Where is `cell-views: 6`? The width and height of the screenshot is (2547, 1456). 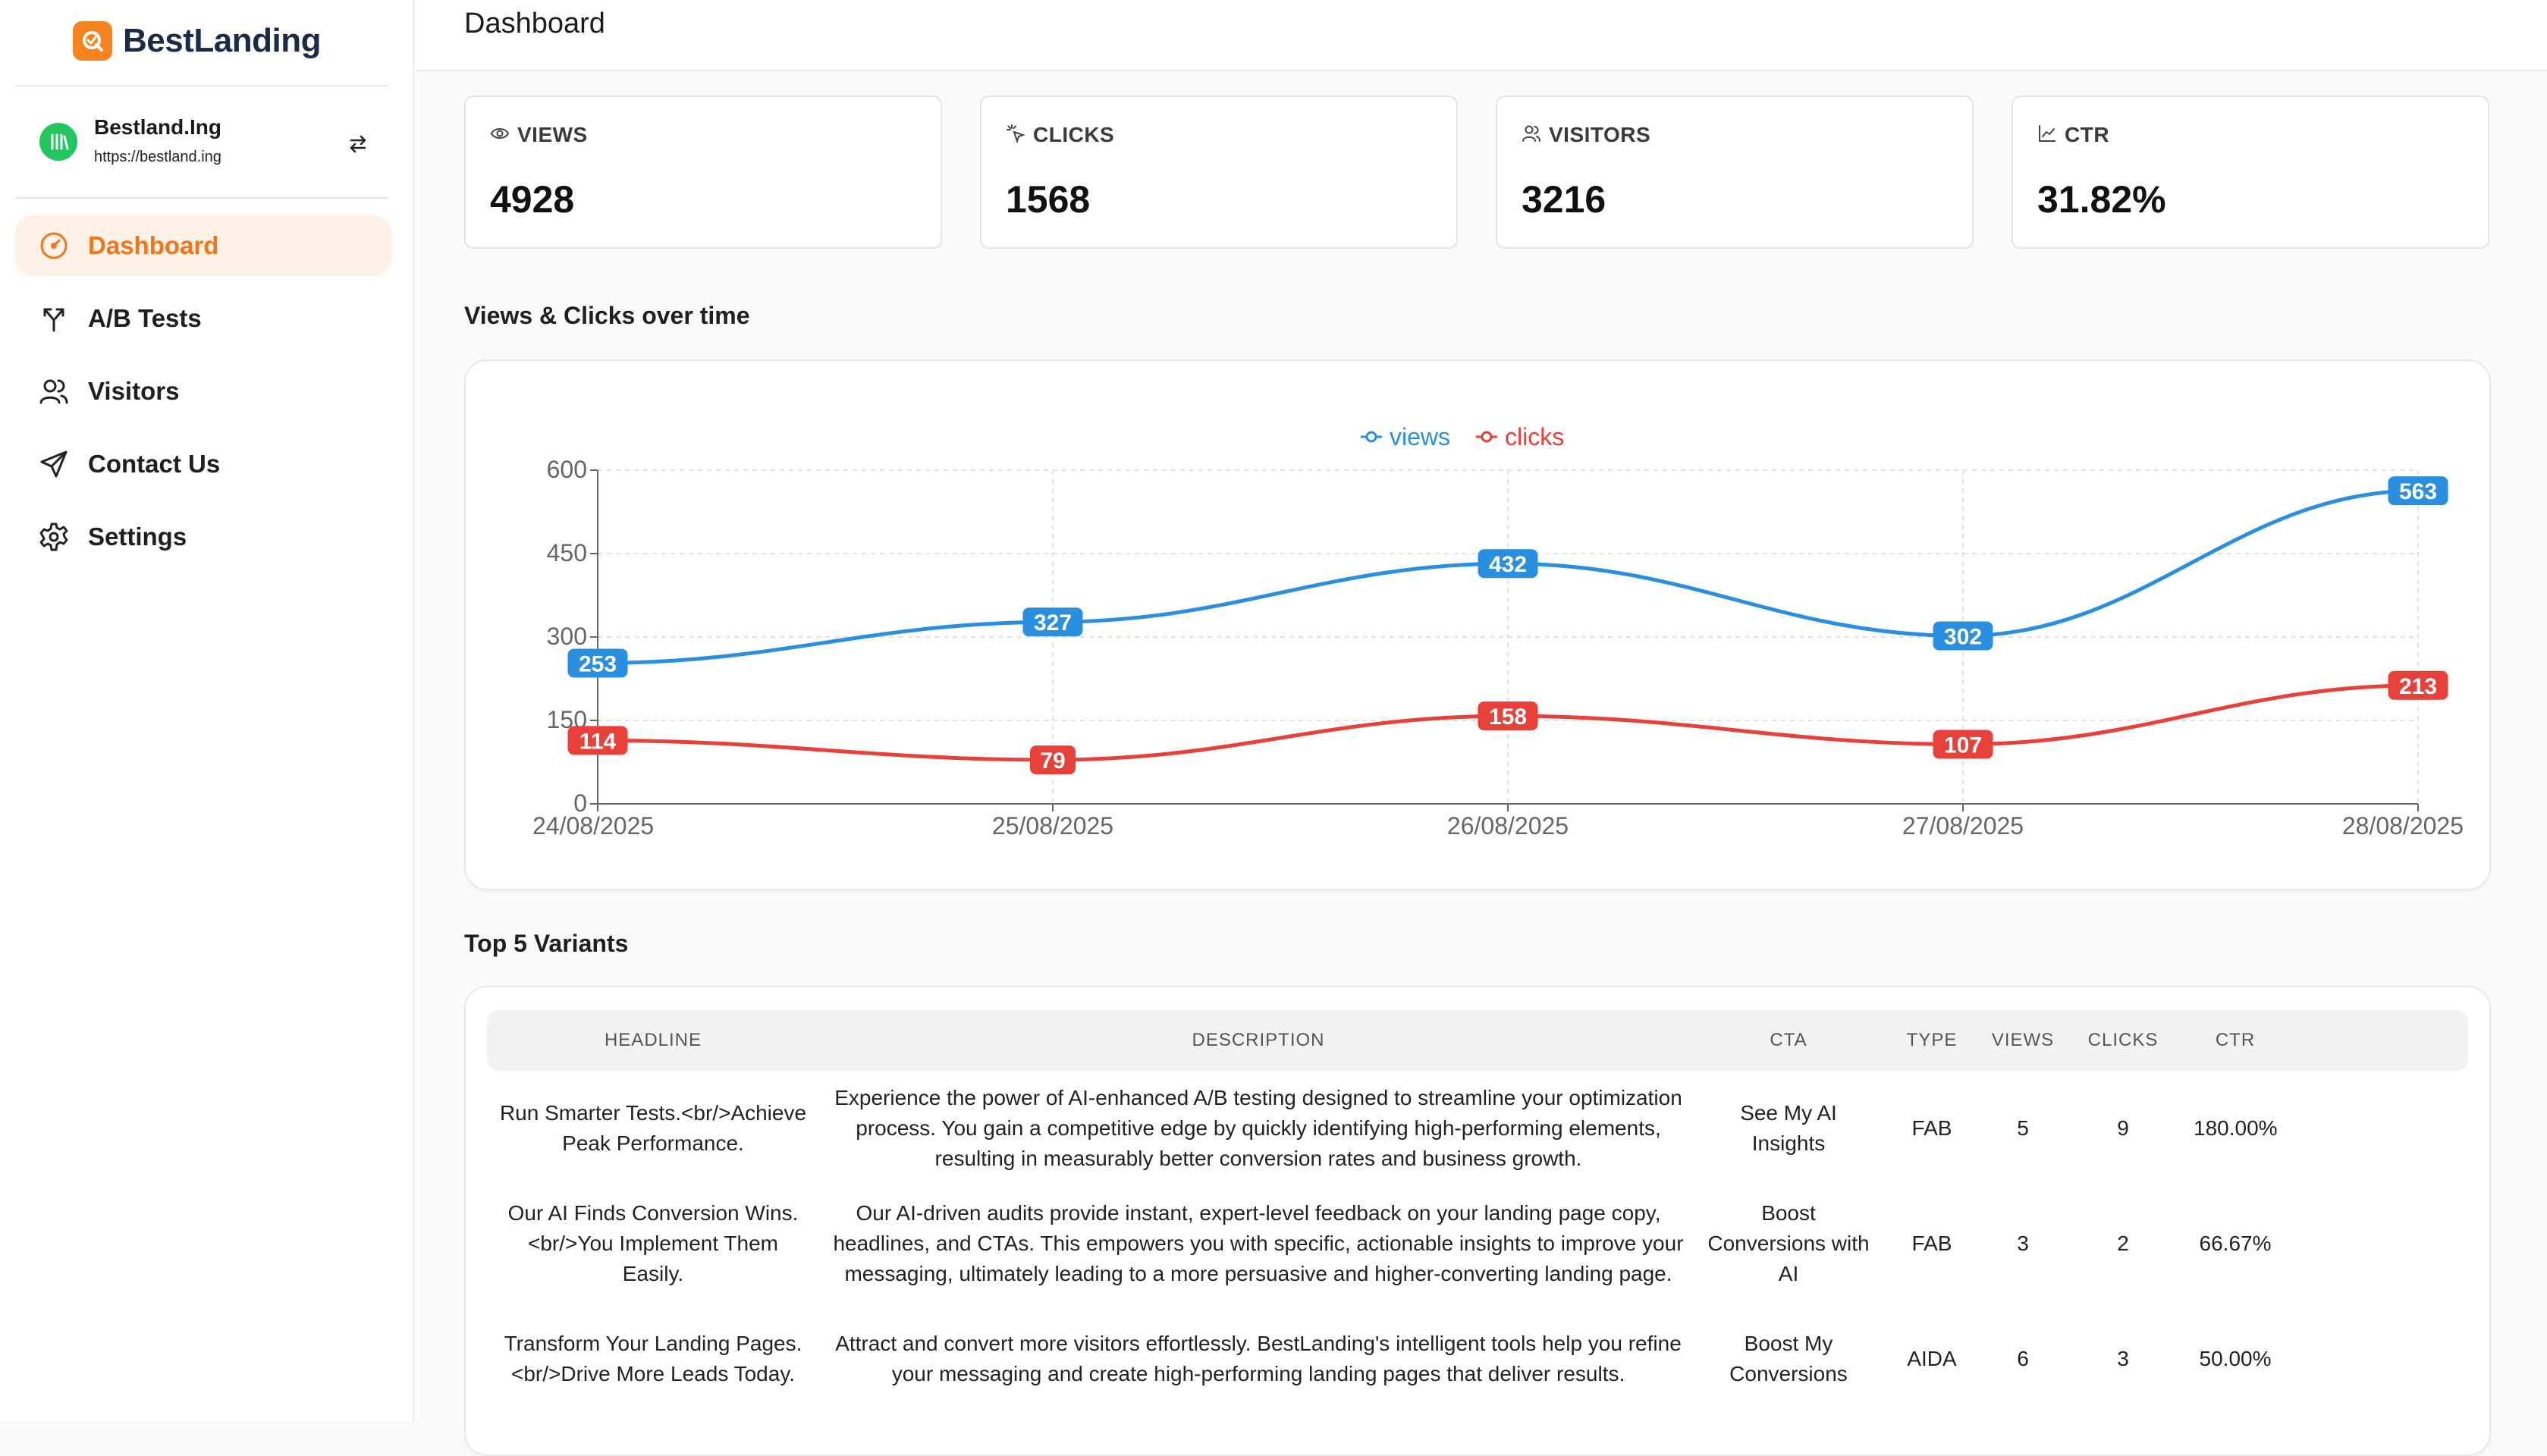
cell-views: 6 is located at coordinates (2023, 1358).